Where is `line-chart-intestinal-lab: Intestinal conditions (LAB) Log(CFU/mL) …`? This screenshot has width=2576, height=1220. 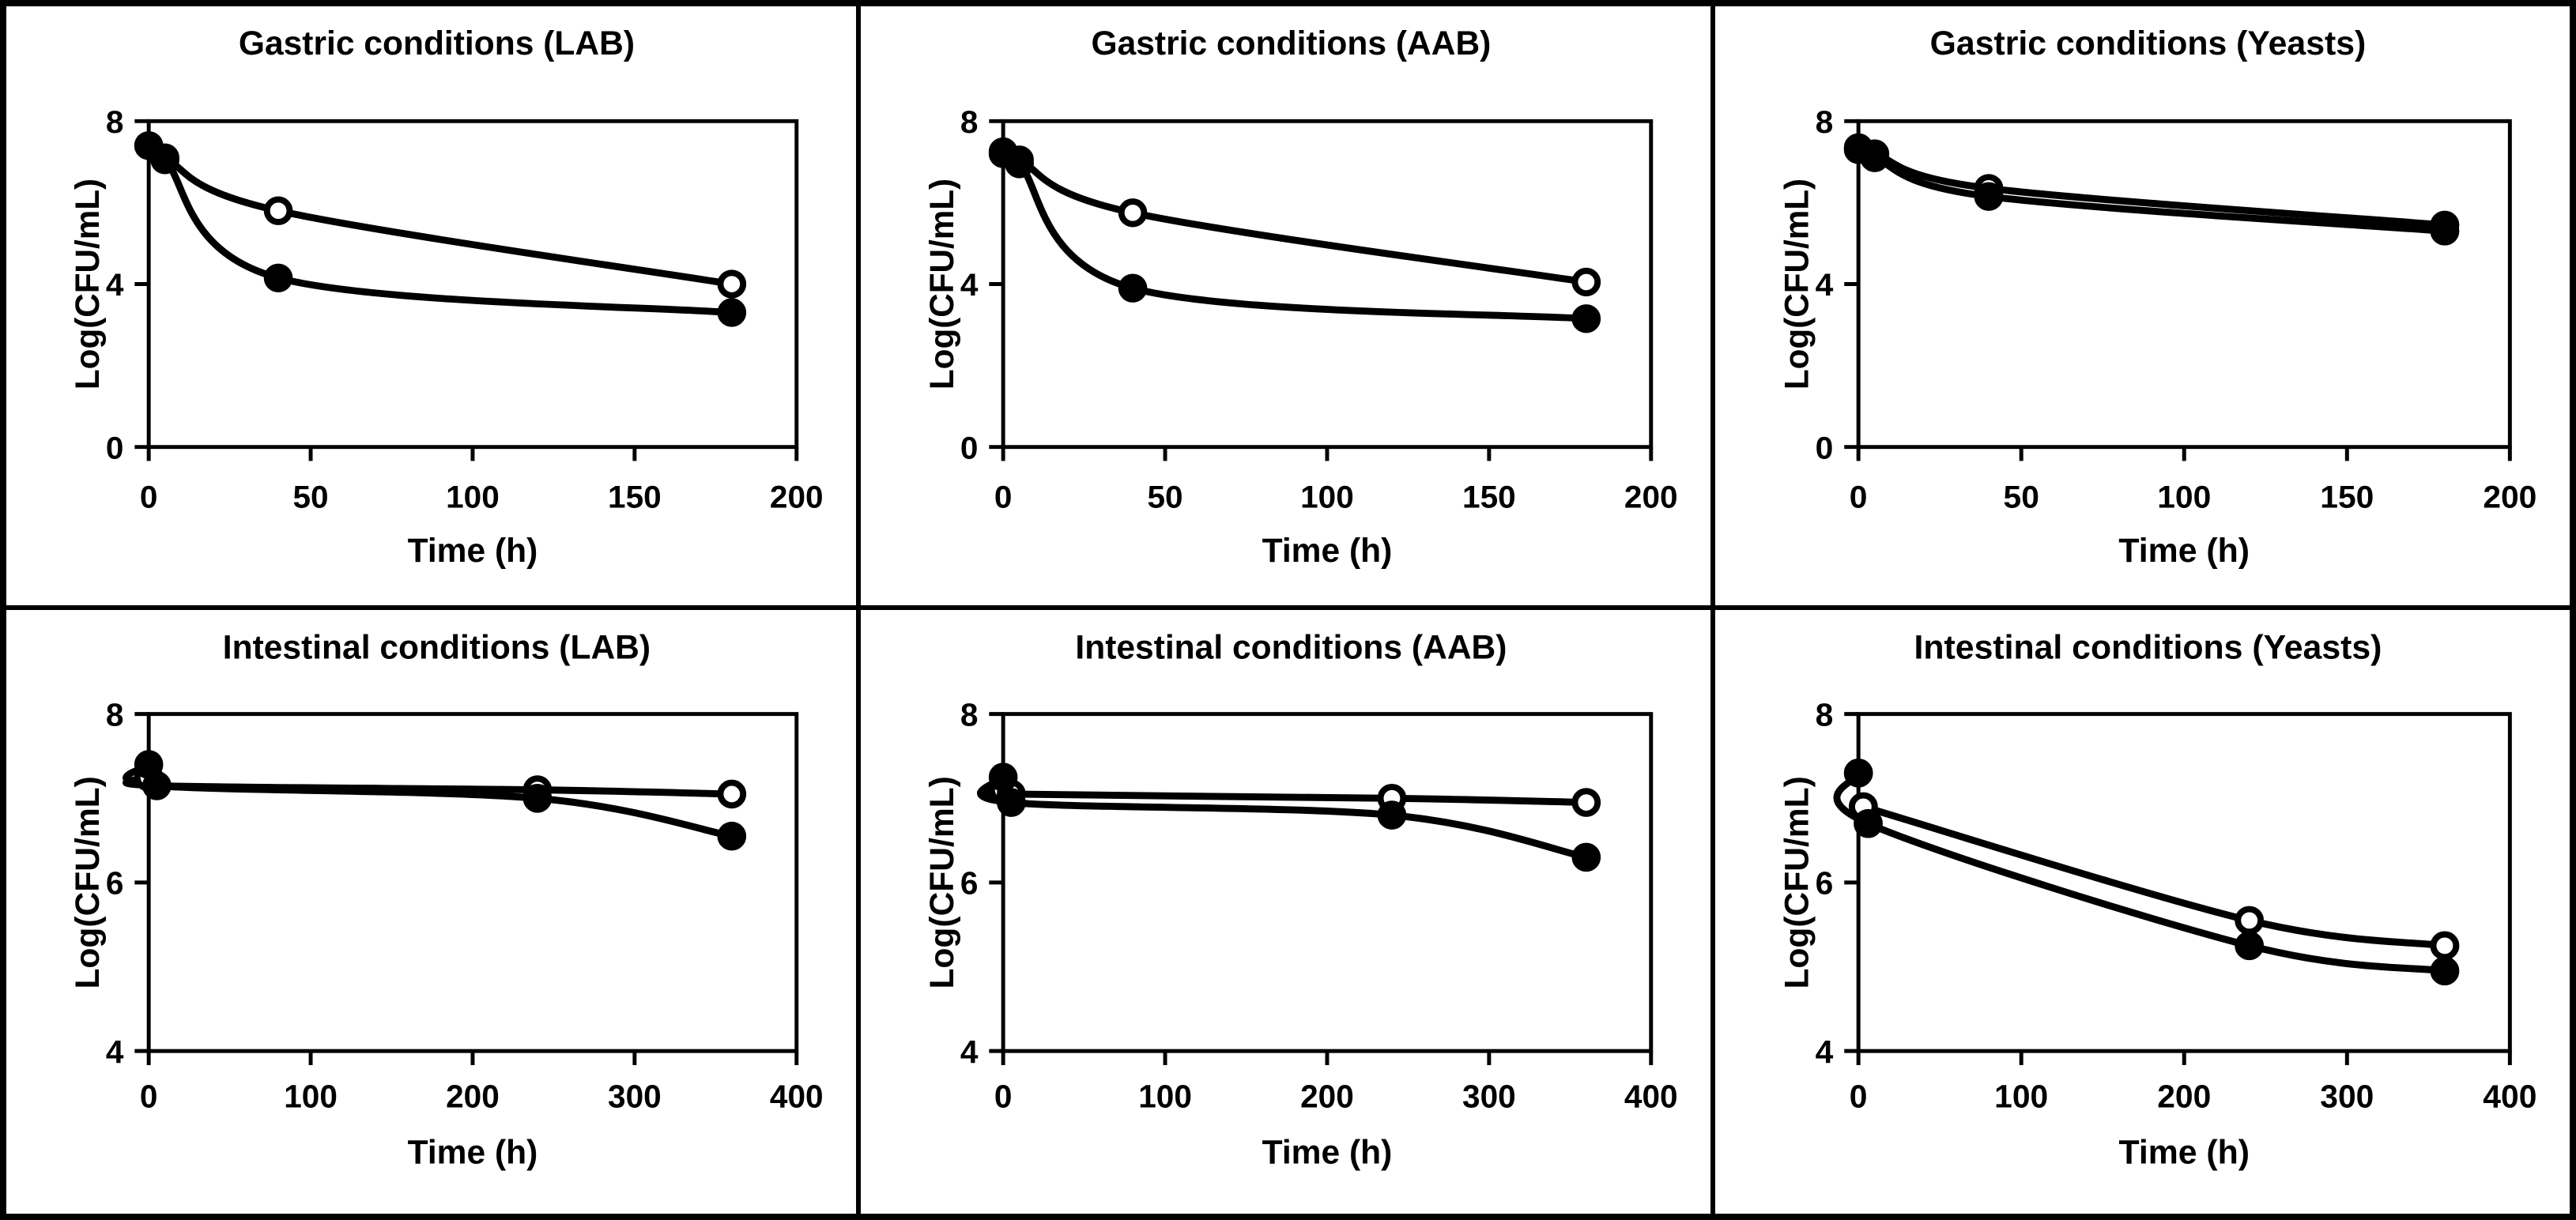
line-chart-intestinal-lab: Intestinal conditions (LAB) Log(CFU/mL) … is located at coordinates (446, 900).